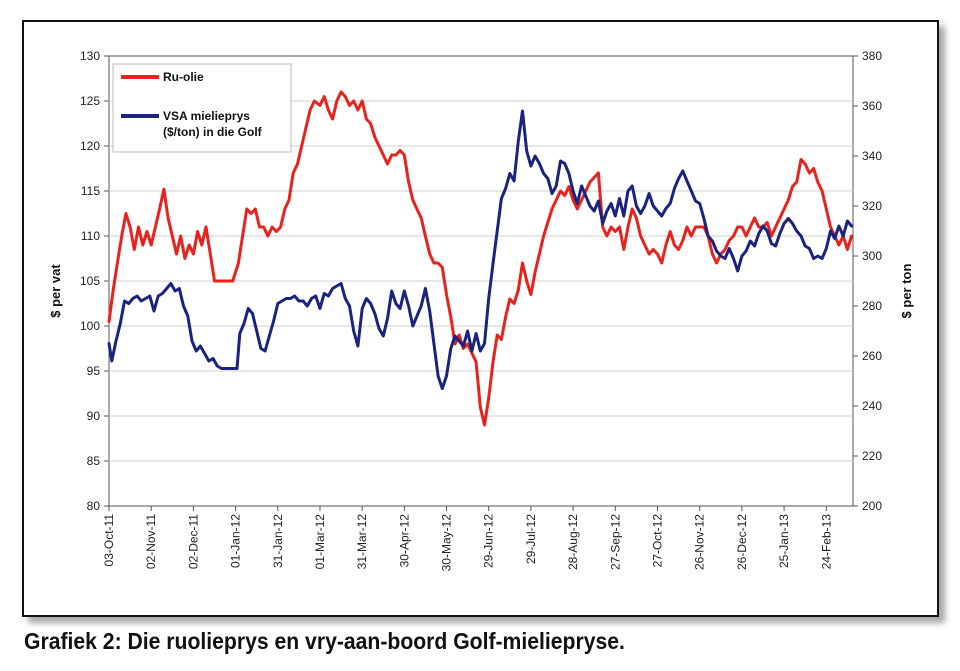 The height and width of the screenshot is (671, 960). Describe the element at coordinates (278, 541) in the screenshot. I see `x-tick-label: 31-Jan-12` at that location.